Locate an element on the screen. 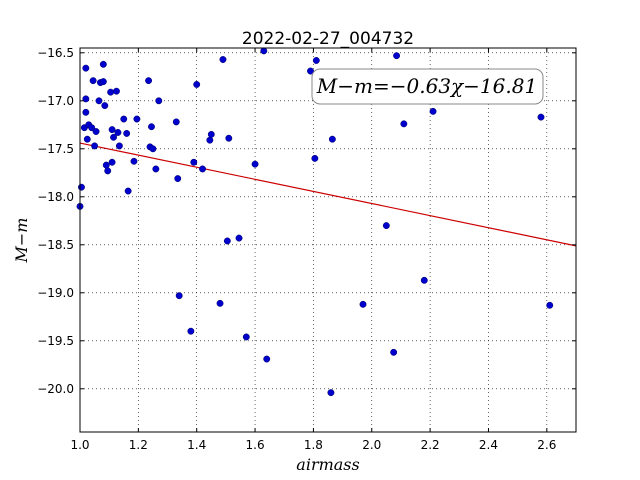 The width and height of the screenshot is (640, 480). x-tick-label: 1.6 is located at coordinates (255, 445).